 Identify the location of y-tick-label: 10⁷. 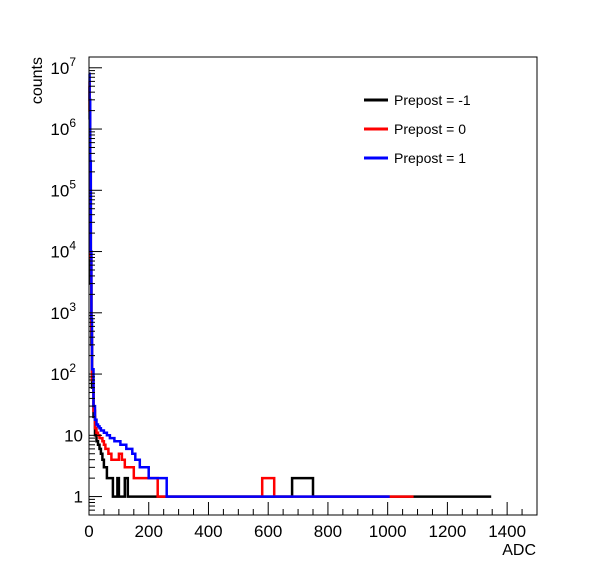
(63, 66).